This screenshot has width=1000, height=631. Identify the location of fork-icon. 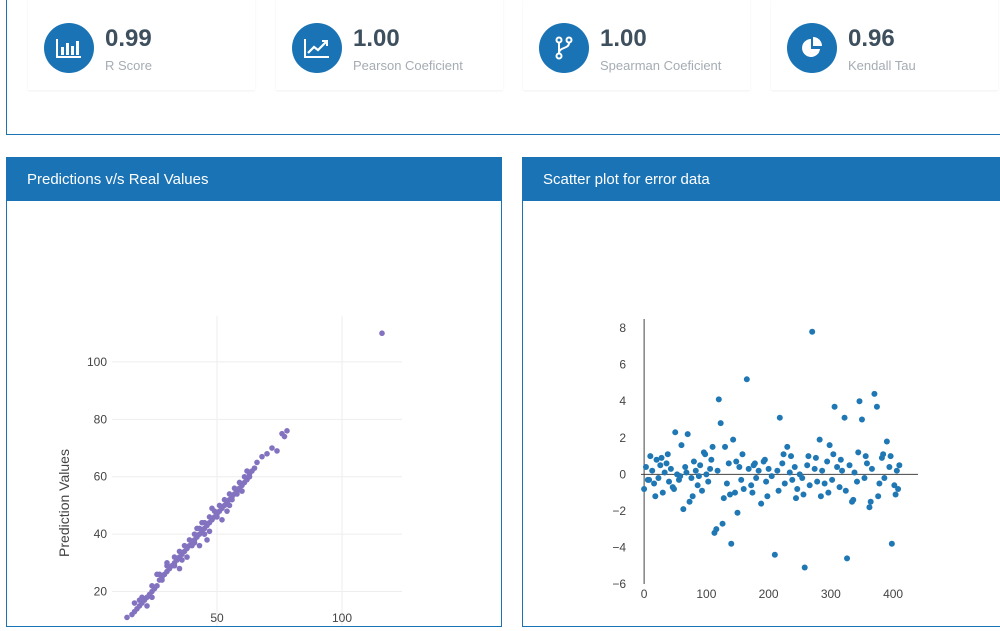
(564, 48).